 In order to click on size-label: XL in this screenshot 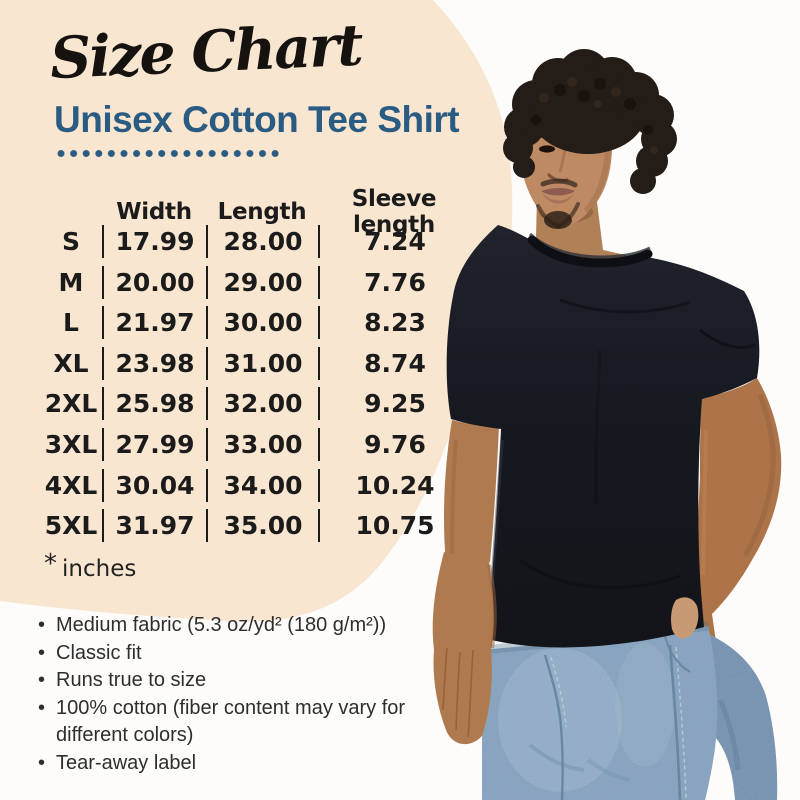, I will do `click(71, 363)`.